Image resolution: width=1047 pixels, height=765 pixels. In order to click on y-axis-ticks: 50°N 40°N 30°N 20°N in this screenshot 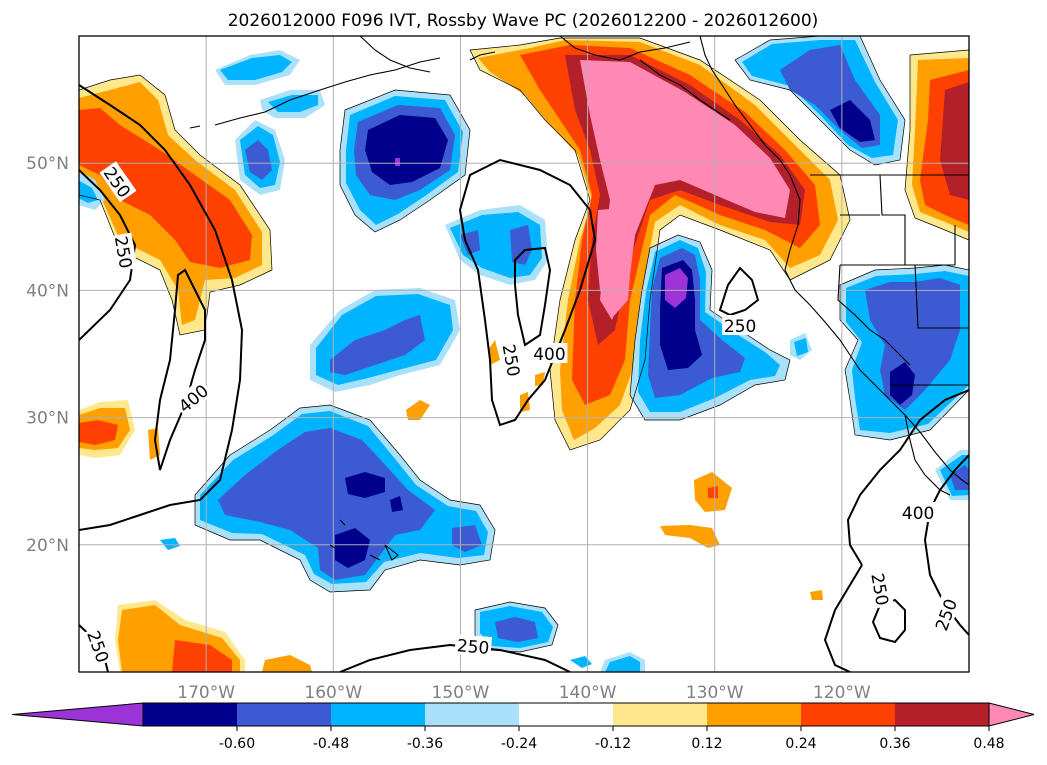, I will do `click(47, 355)`.